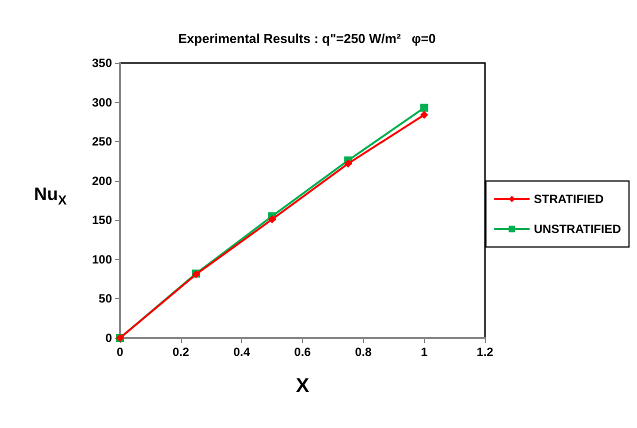  What do you see at coordinates (102, 63) in the screenshot?
I see `y-tick-label: 350` at bounding box center [102, 63].